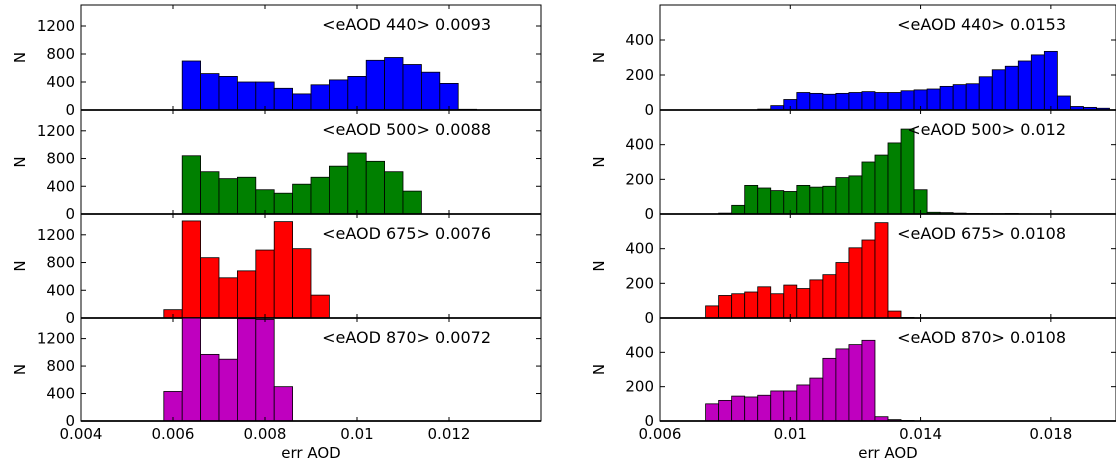  I want to click on mean-error-annotation: <eAOD 675> 0.0076, so click(406, 233).